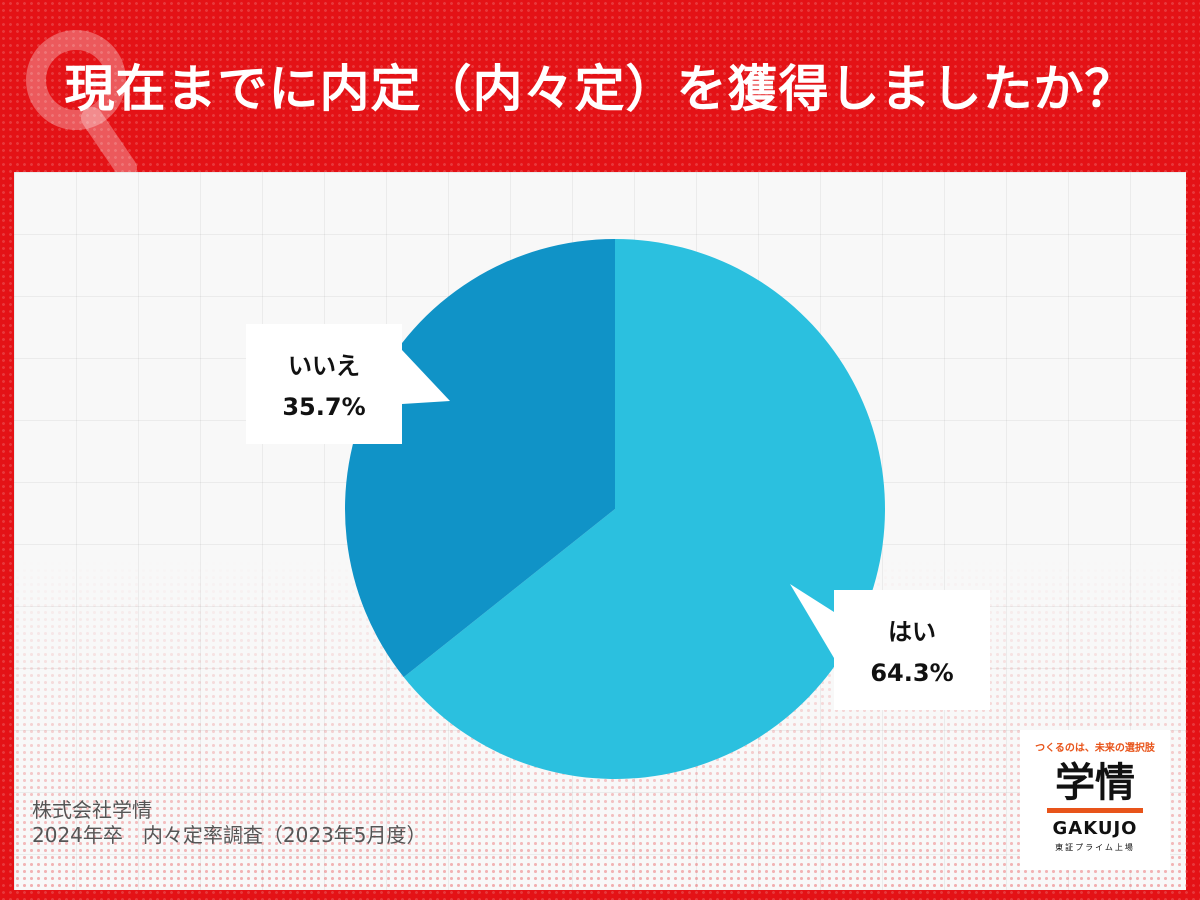  What do you see at coordinates (323, 407) in the screenshot?
I see `slice-value-label: 35.7%` at bounding box center [323, 407].